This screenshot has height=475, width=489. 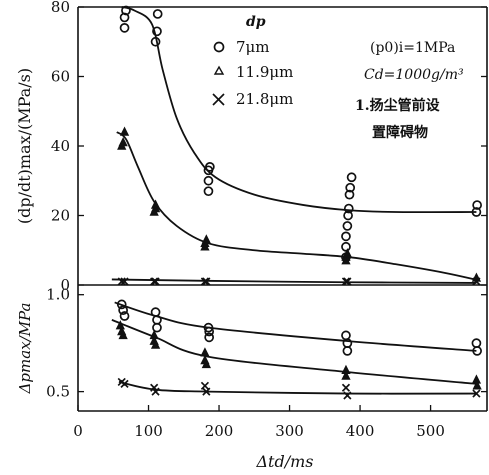 I want to click on lower-point-21-8-m-8-b, so click(x=476, y=393).